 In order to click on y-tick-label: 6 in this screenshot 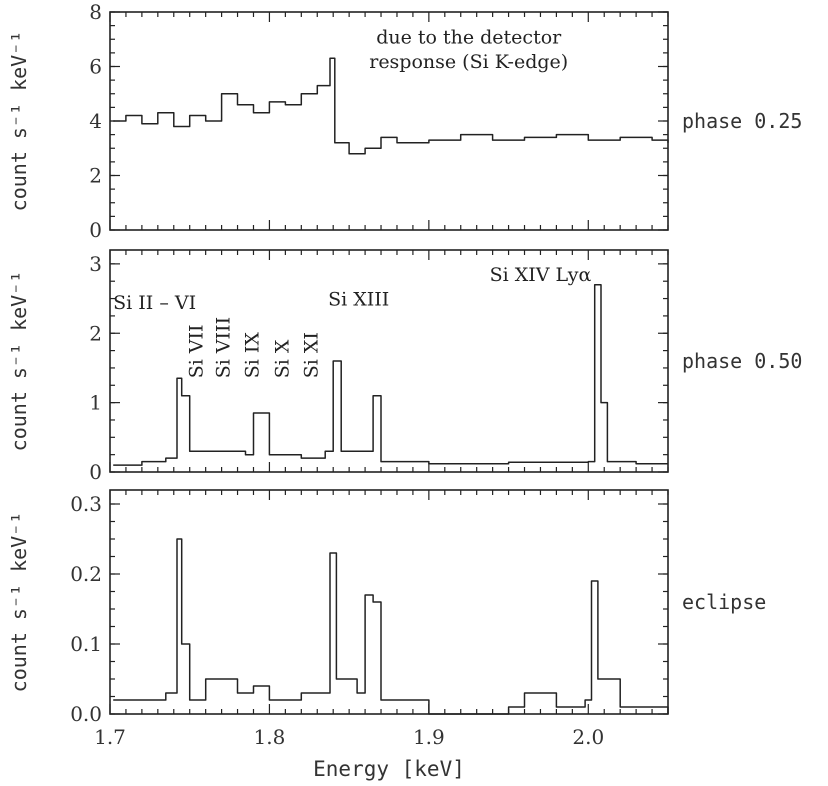, I will do `click(95, 67)`.